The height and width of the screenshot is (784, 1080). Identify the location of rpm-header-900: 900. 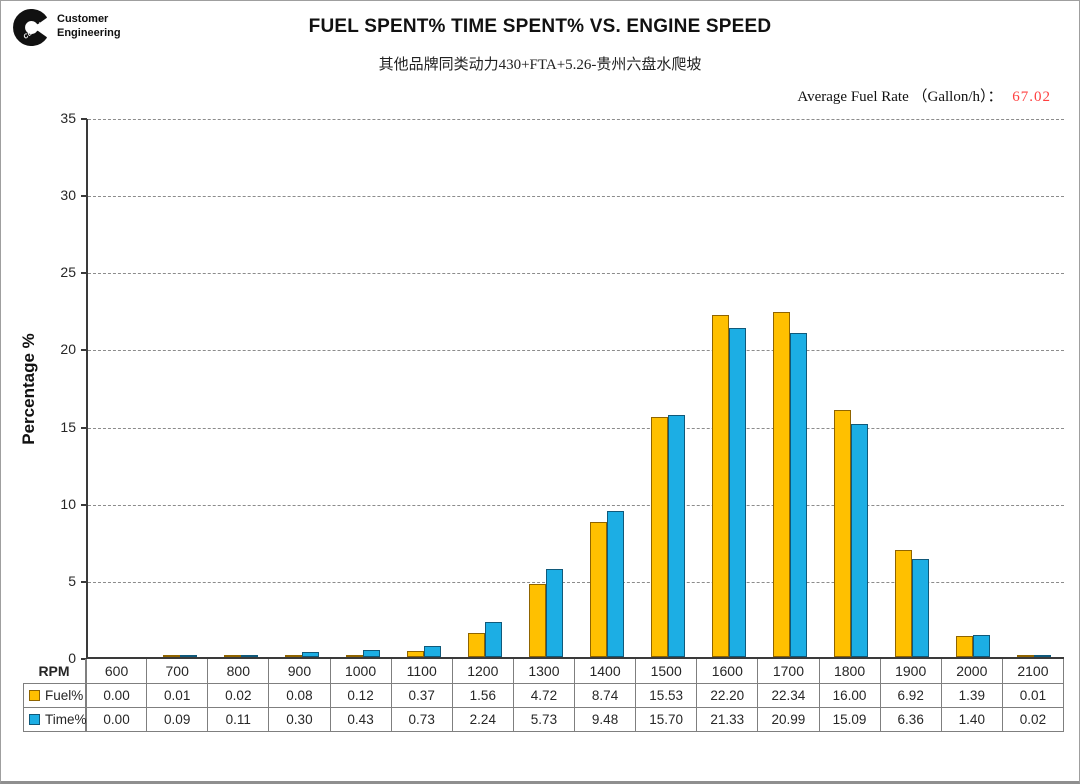
(300, 671).